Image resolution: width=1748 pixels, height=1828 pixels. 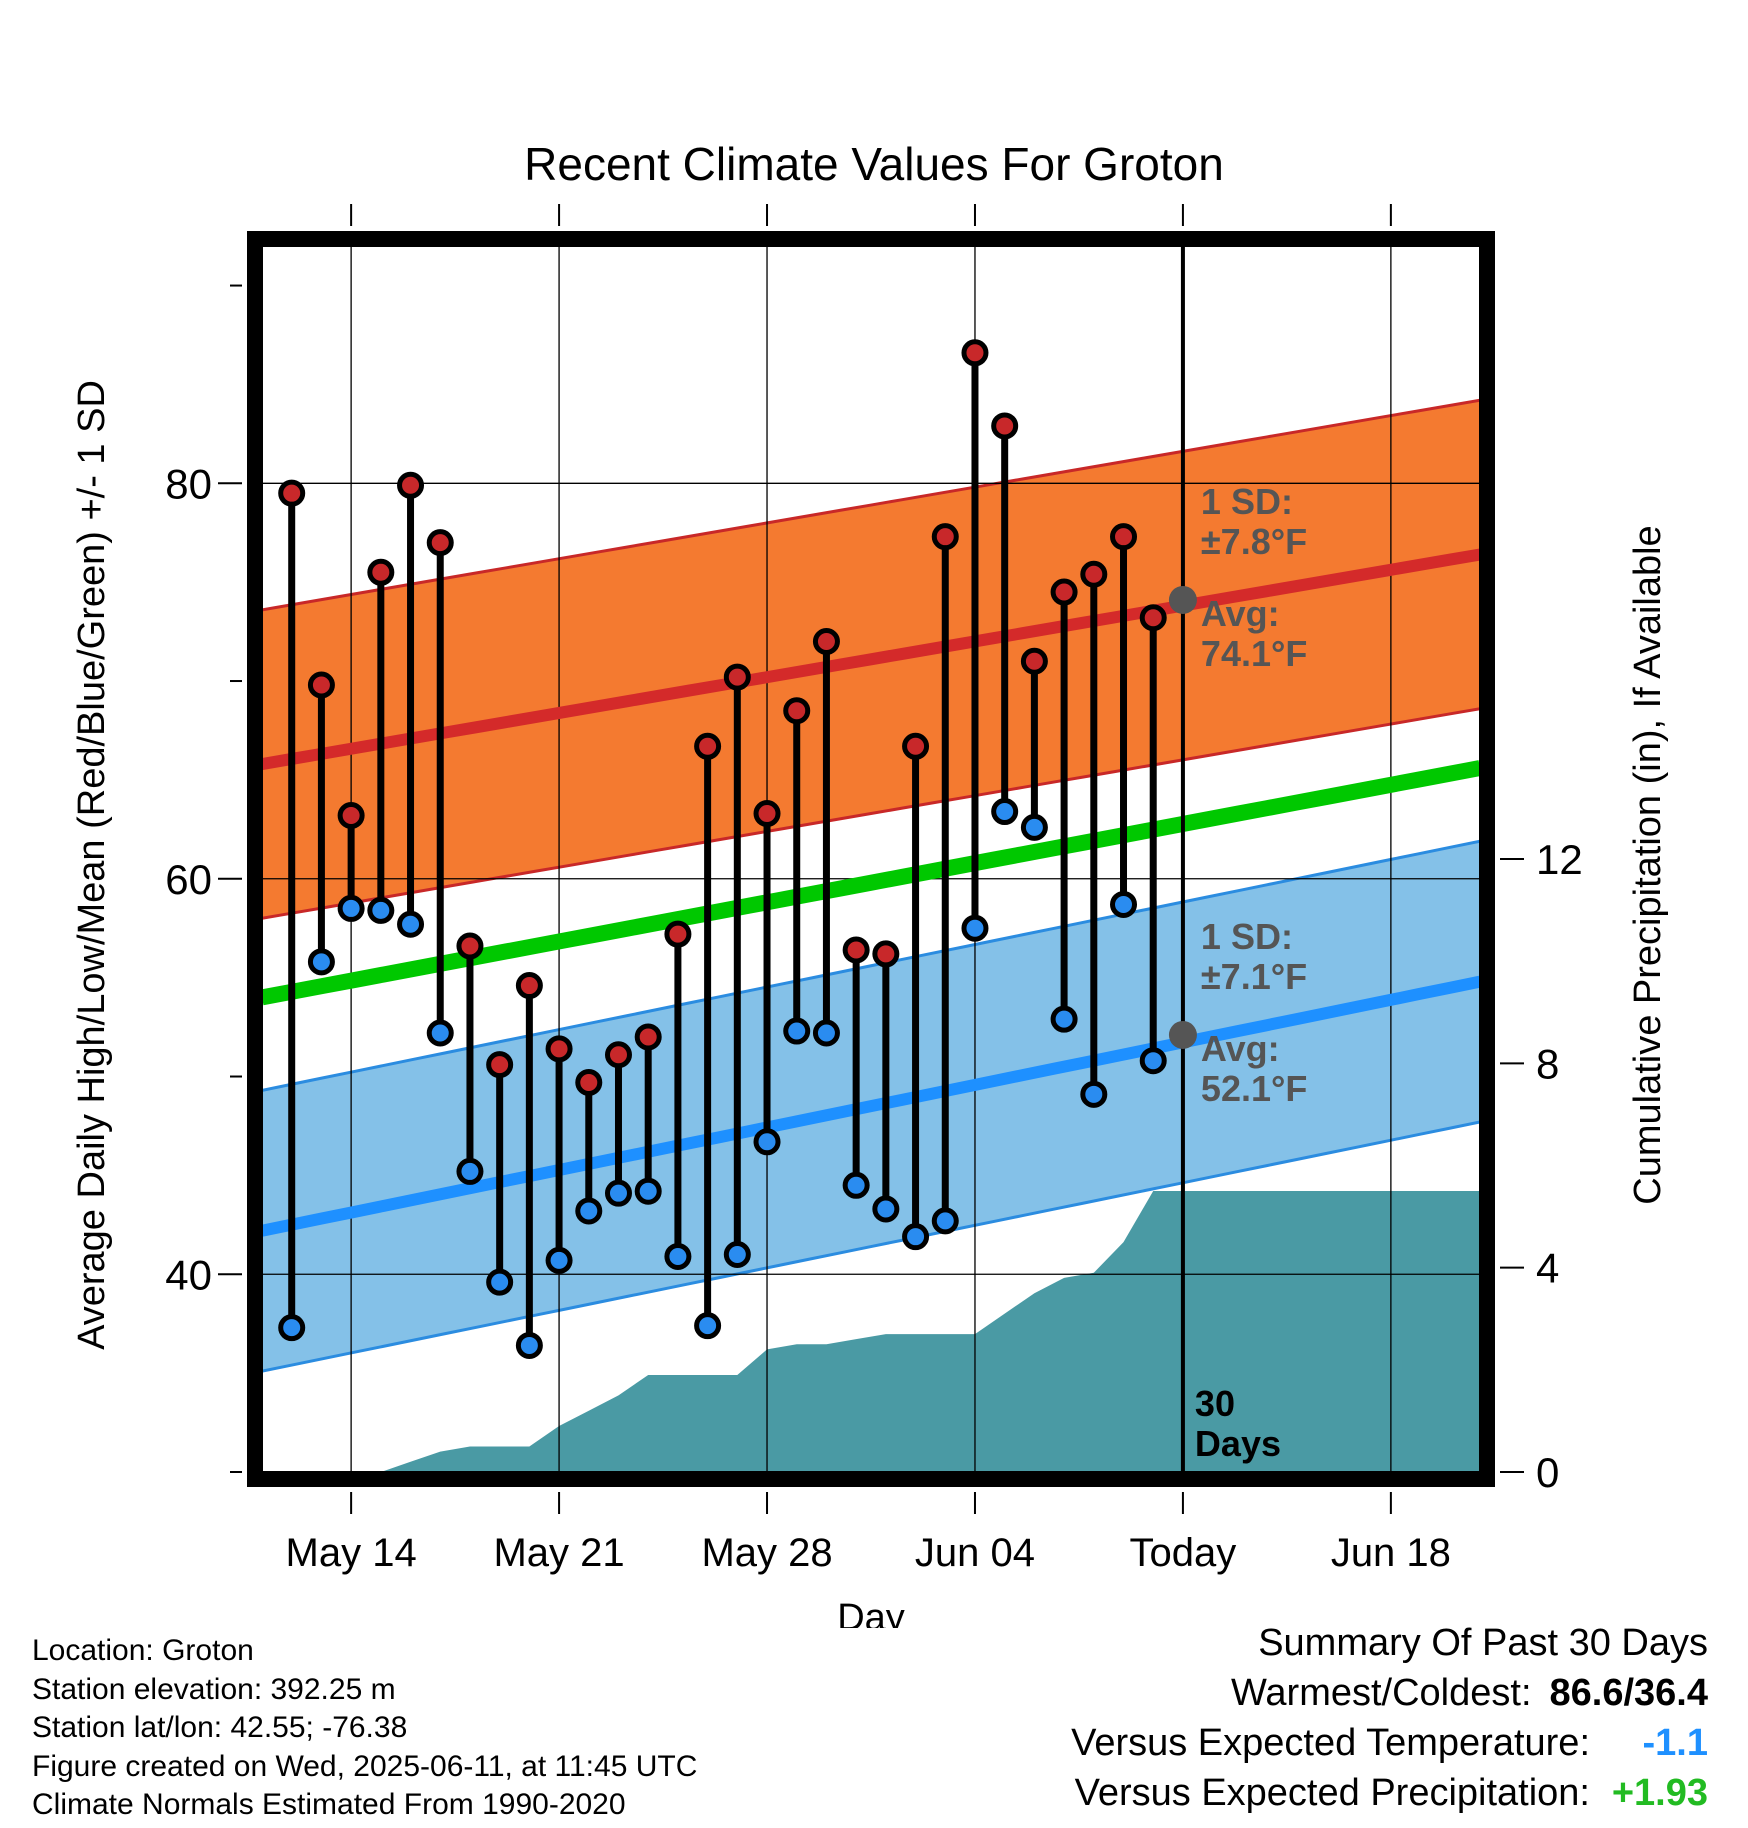 What do you see at coordinates (1381, 1693) in the screenshot?
I see `warm-cold-label: Warmest/Coldest:` at bounding box center [1381, 1693].